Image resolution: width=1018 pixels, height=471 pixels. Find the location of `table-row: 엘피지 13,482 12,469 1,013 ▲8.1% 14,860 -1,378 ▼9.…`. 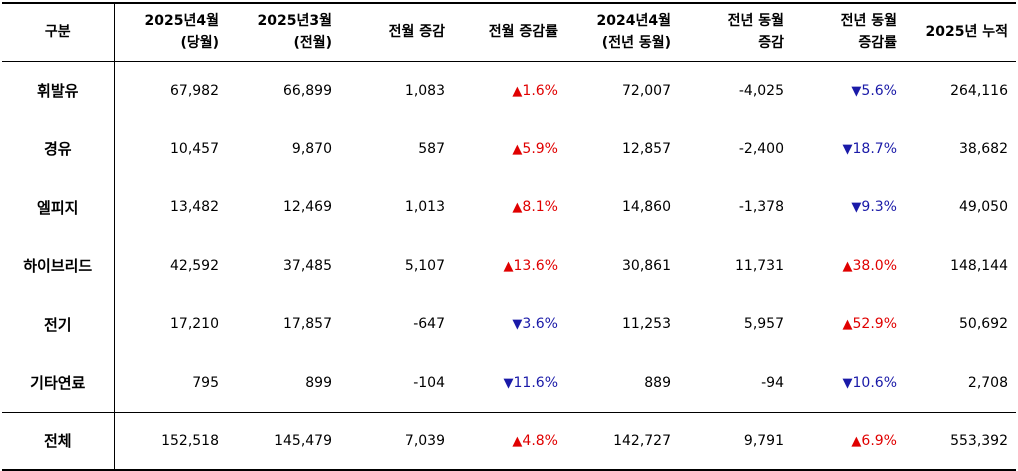

table-row: 엘피지 13,482 12,469 1,013 ▲8.1% 14,860 -1,378 ▼9.… is located at coordinates (509, 207).